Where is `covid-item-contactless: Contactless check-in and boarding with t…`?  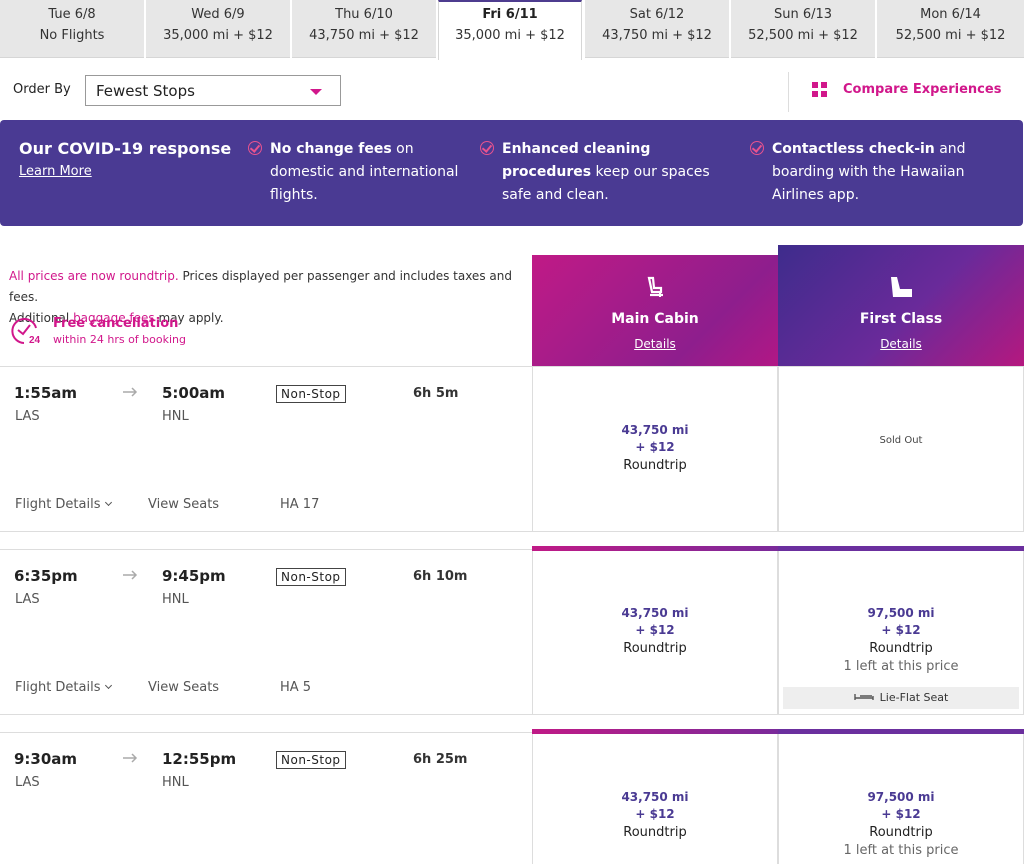 covid-item-contactless: Contactless check-in and boarding with t… is located at coordinates (861, 172).